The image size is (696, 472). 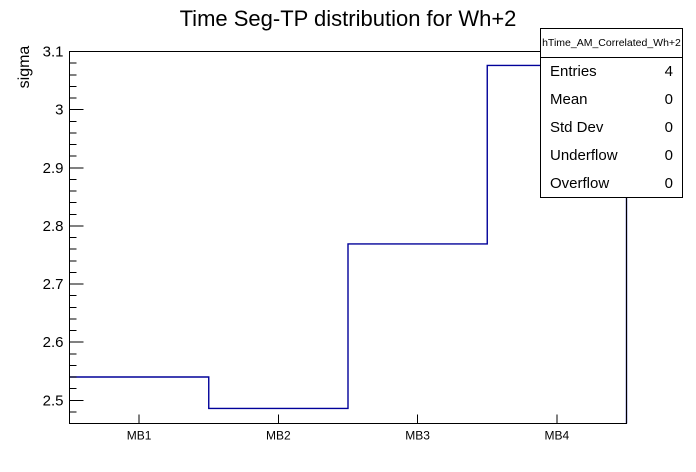 I want to click on y-tick-label: 3, so click(x=59, y=110).